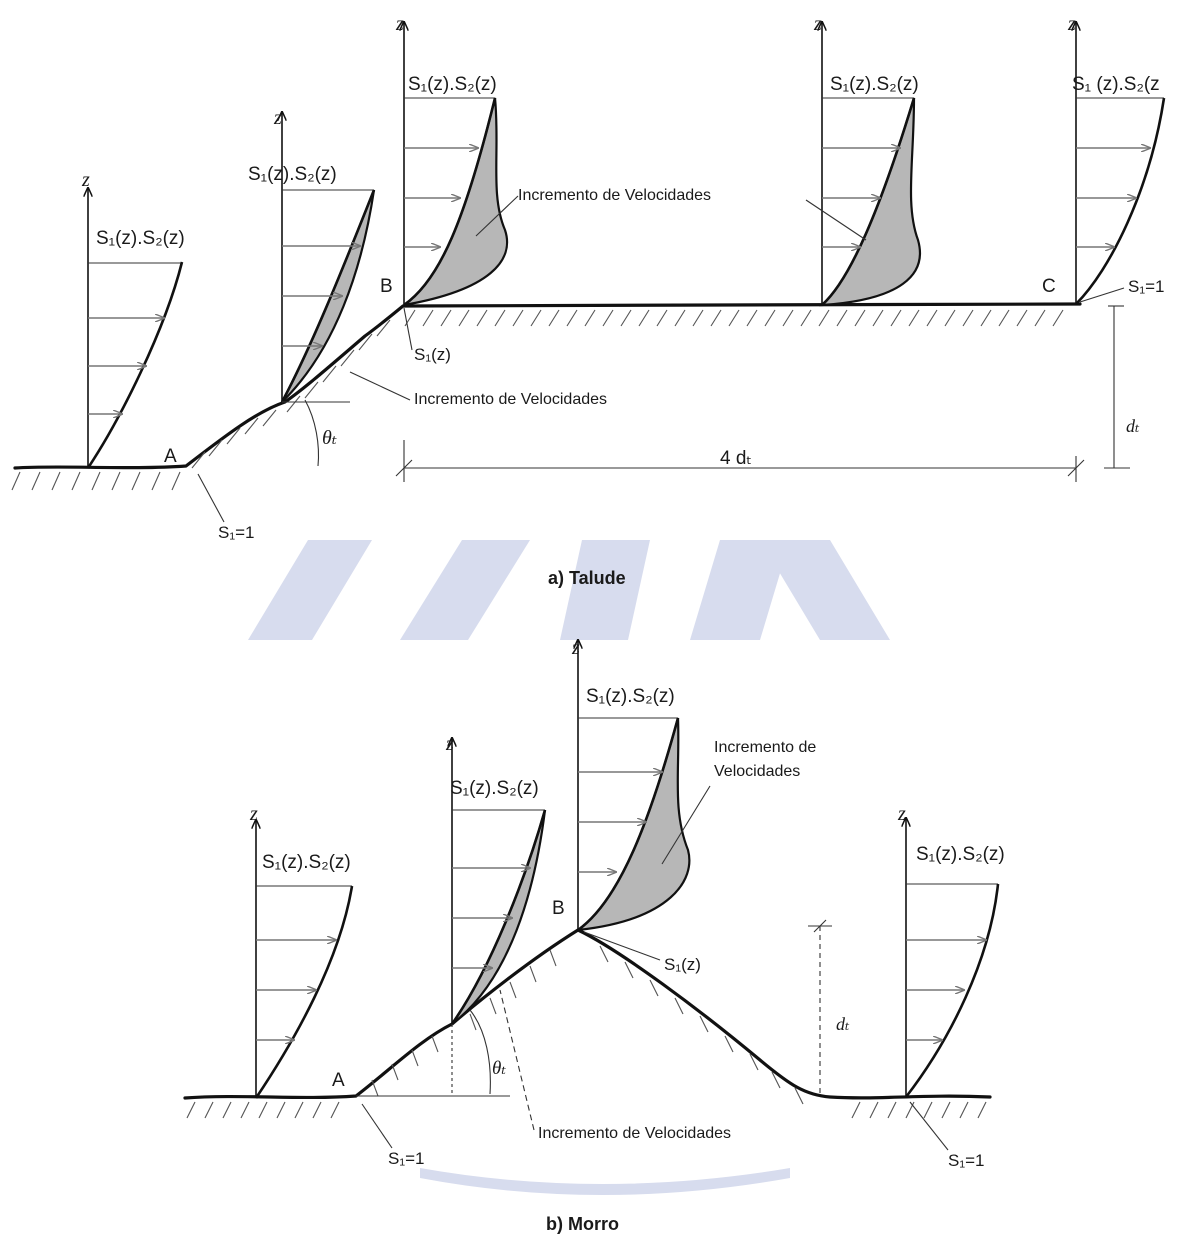 The height and width of the screenshot is (1235, 1203). I want to click on velocity-increment-label-slope: Incremento de Velocidades, so click(510, 399).